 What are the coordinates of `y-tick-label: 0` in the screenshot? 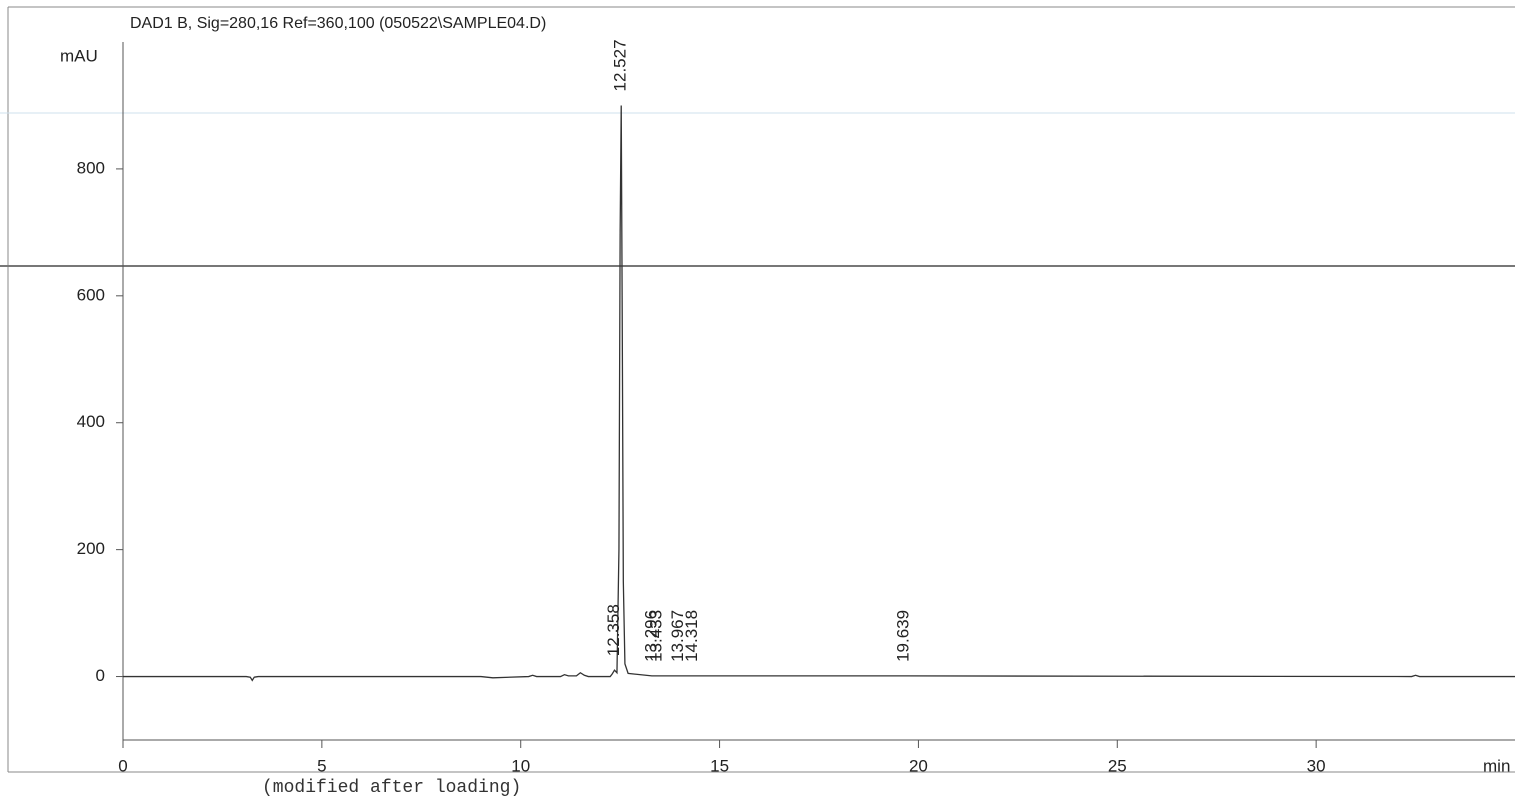 It's located at (100, 675).